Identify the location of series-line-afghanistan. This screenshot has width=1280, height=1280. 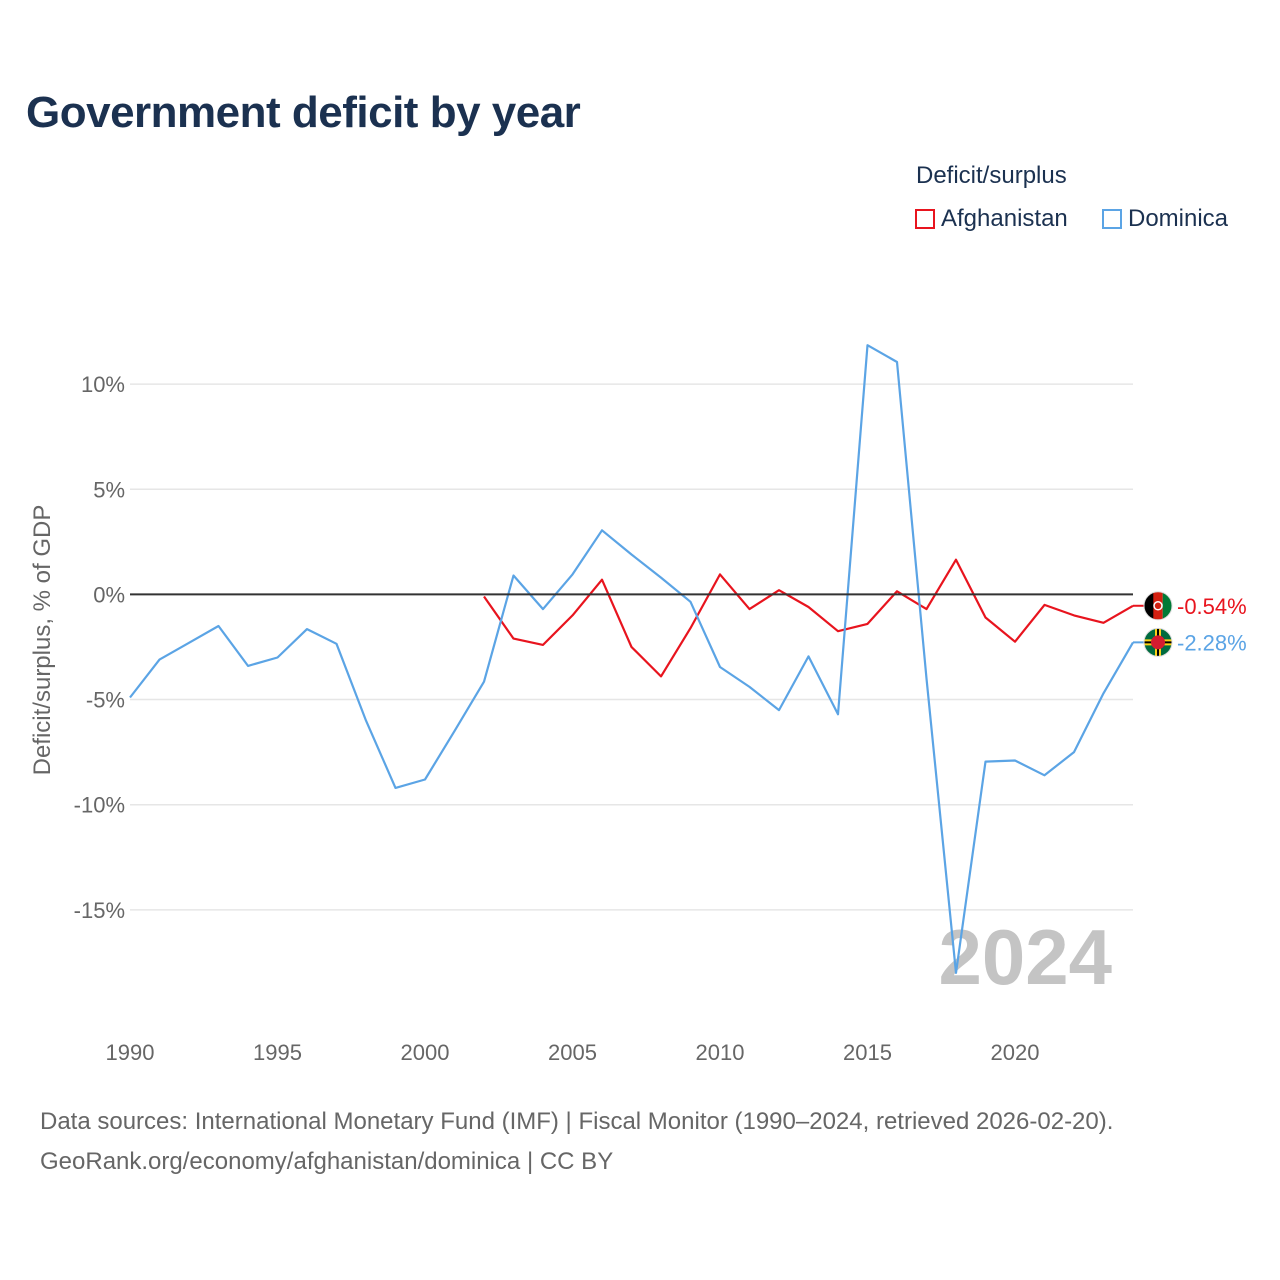
(808, 618).